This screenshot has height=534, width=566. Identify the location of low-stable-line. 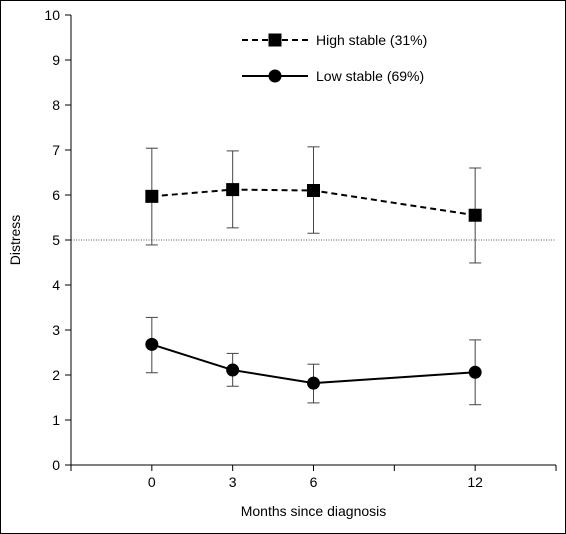
(313, 364).